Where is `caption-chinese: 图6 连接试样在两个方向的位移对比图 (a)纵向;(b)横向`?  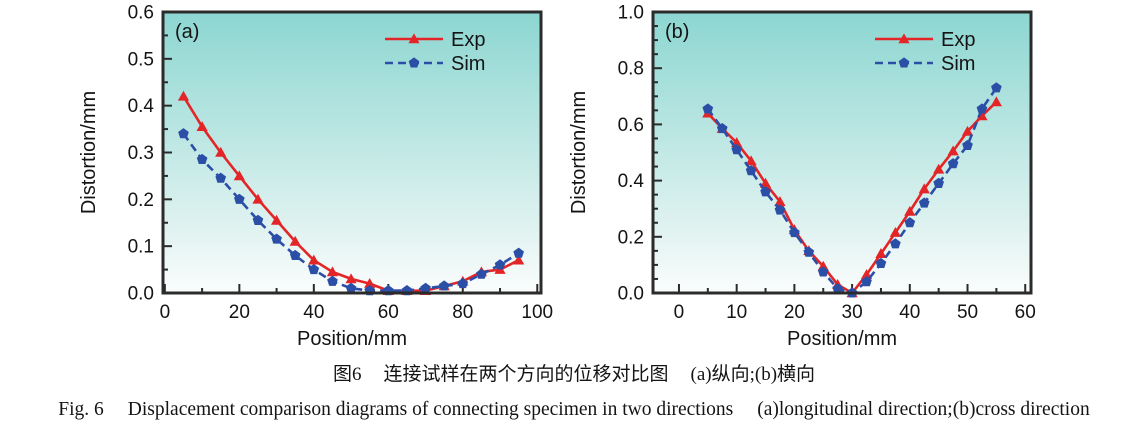 caption-chinese: 图6 连接试样在两个方向的位移对比图 (a)纵向;(b)横向 is located at coordinates (574, 375).